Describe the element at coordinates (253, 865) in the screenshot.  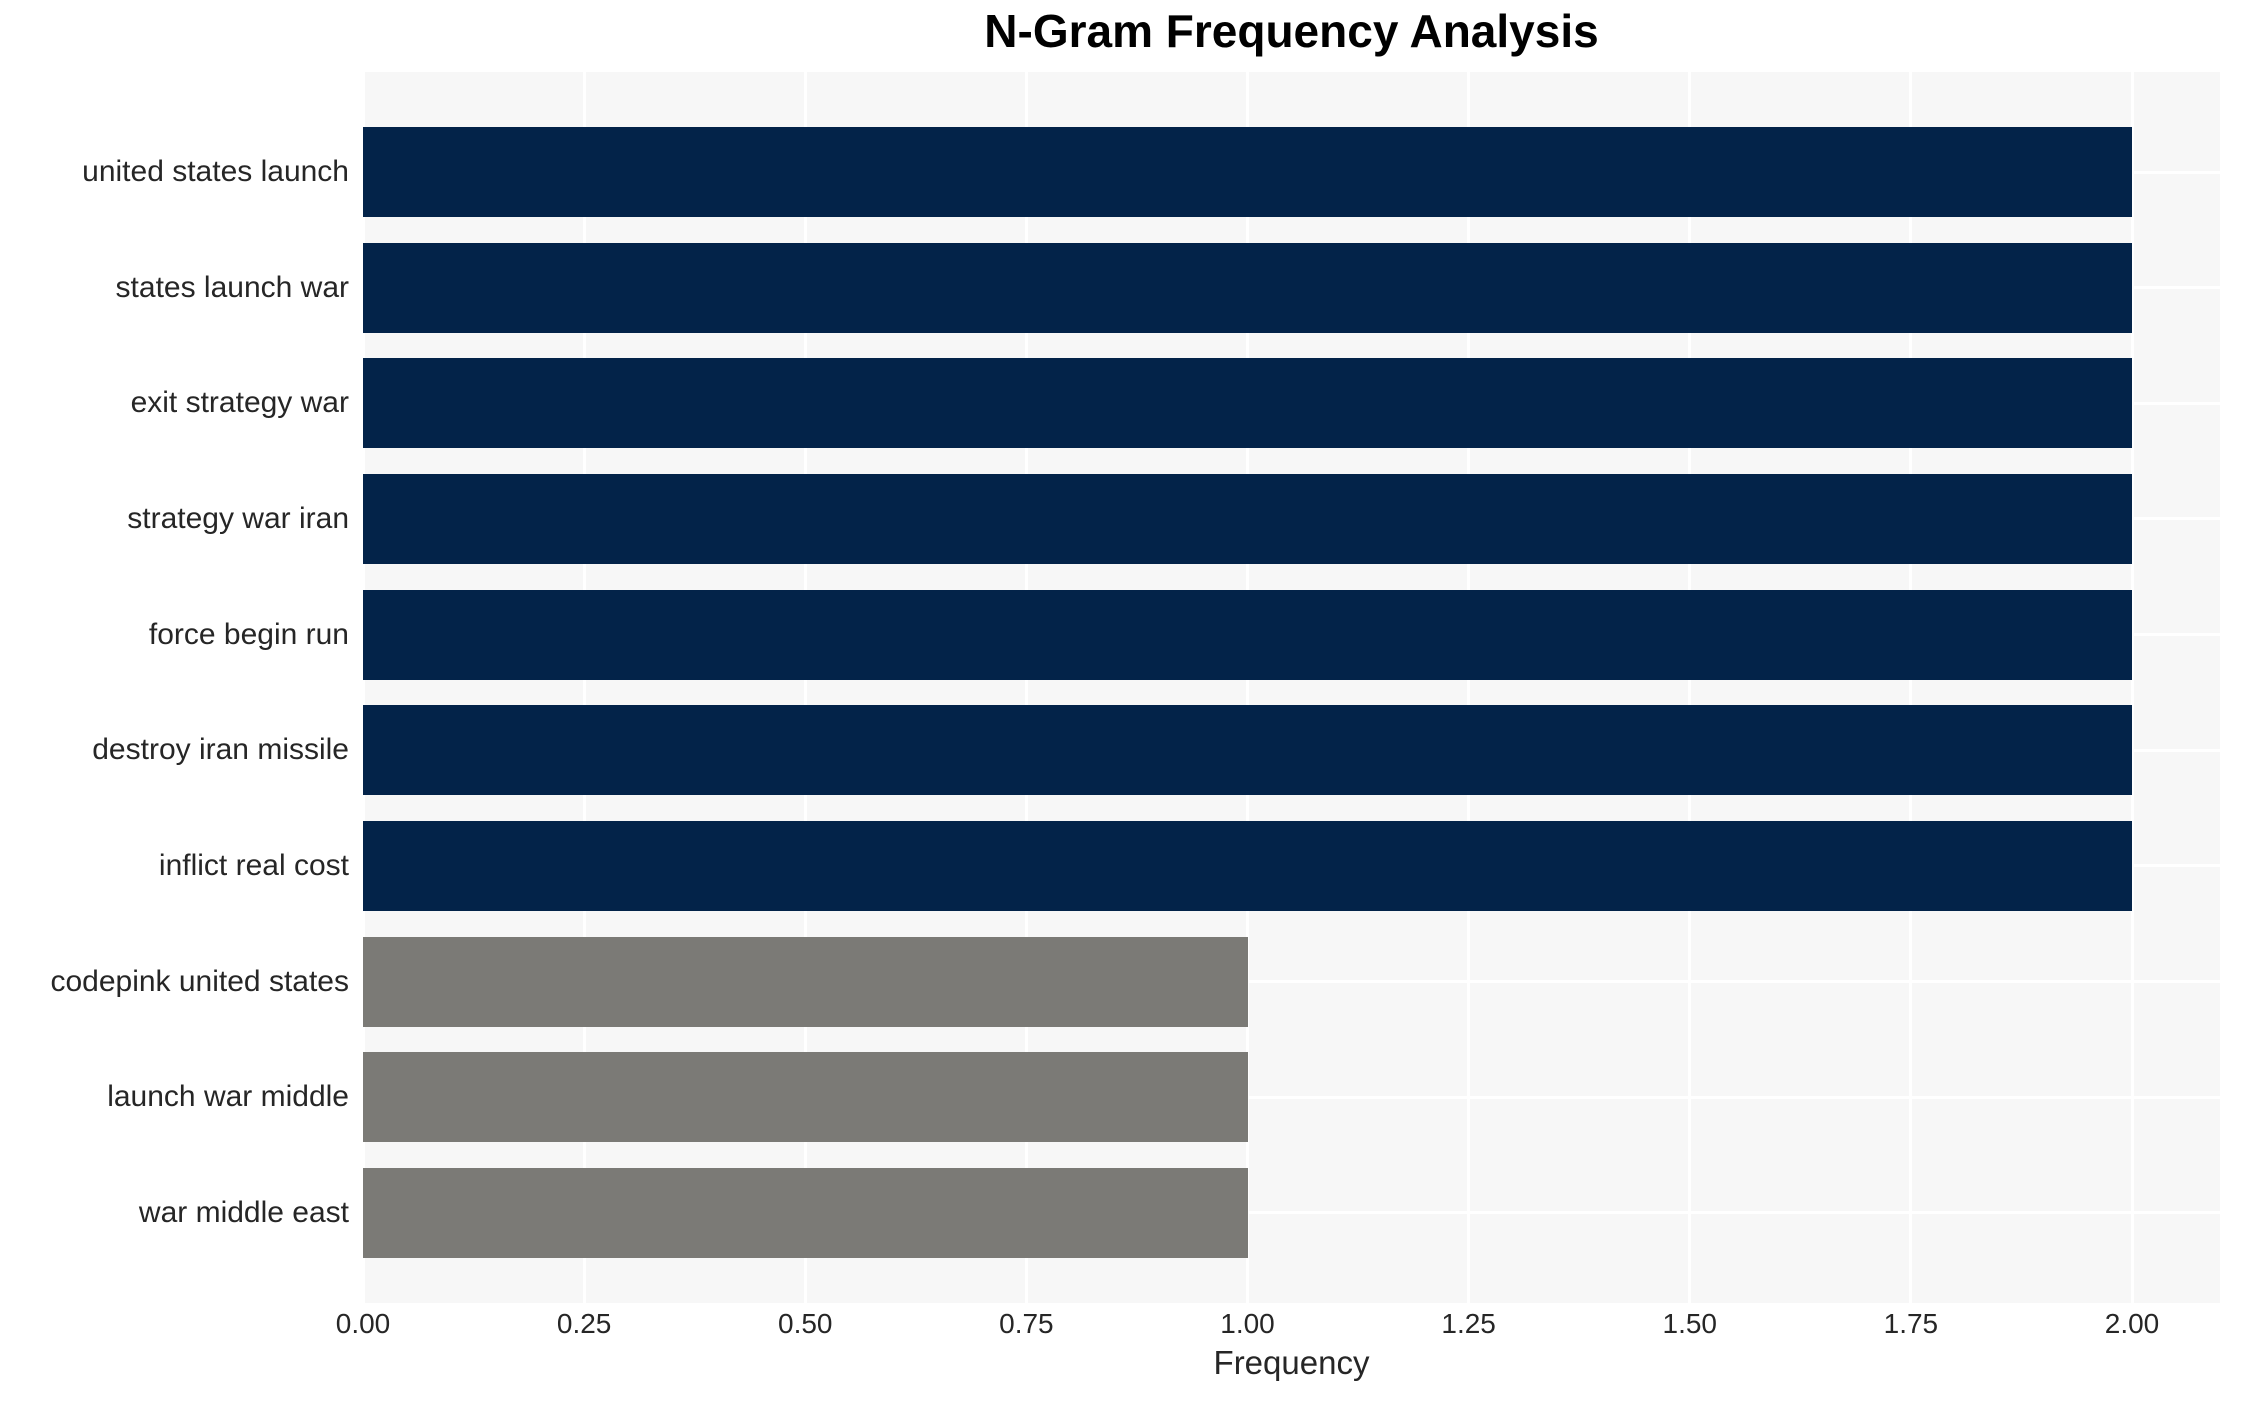
I see `y-tick-label: inflict real cost` at that location.